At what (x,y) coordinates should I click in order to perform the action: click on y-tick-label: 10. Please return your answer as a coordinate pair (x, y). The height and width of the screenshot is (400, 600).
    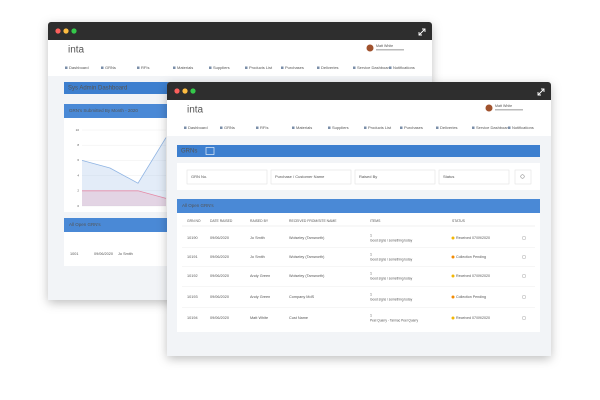
    Looking at the image, I should click on (78, 130).